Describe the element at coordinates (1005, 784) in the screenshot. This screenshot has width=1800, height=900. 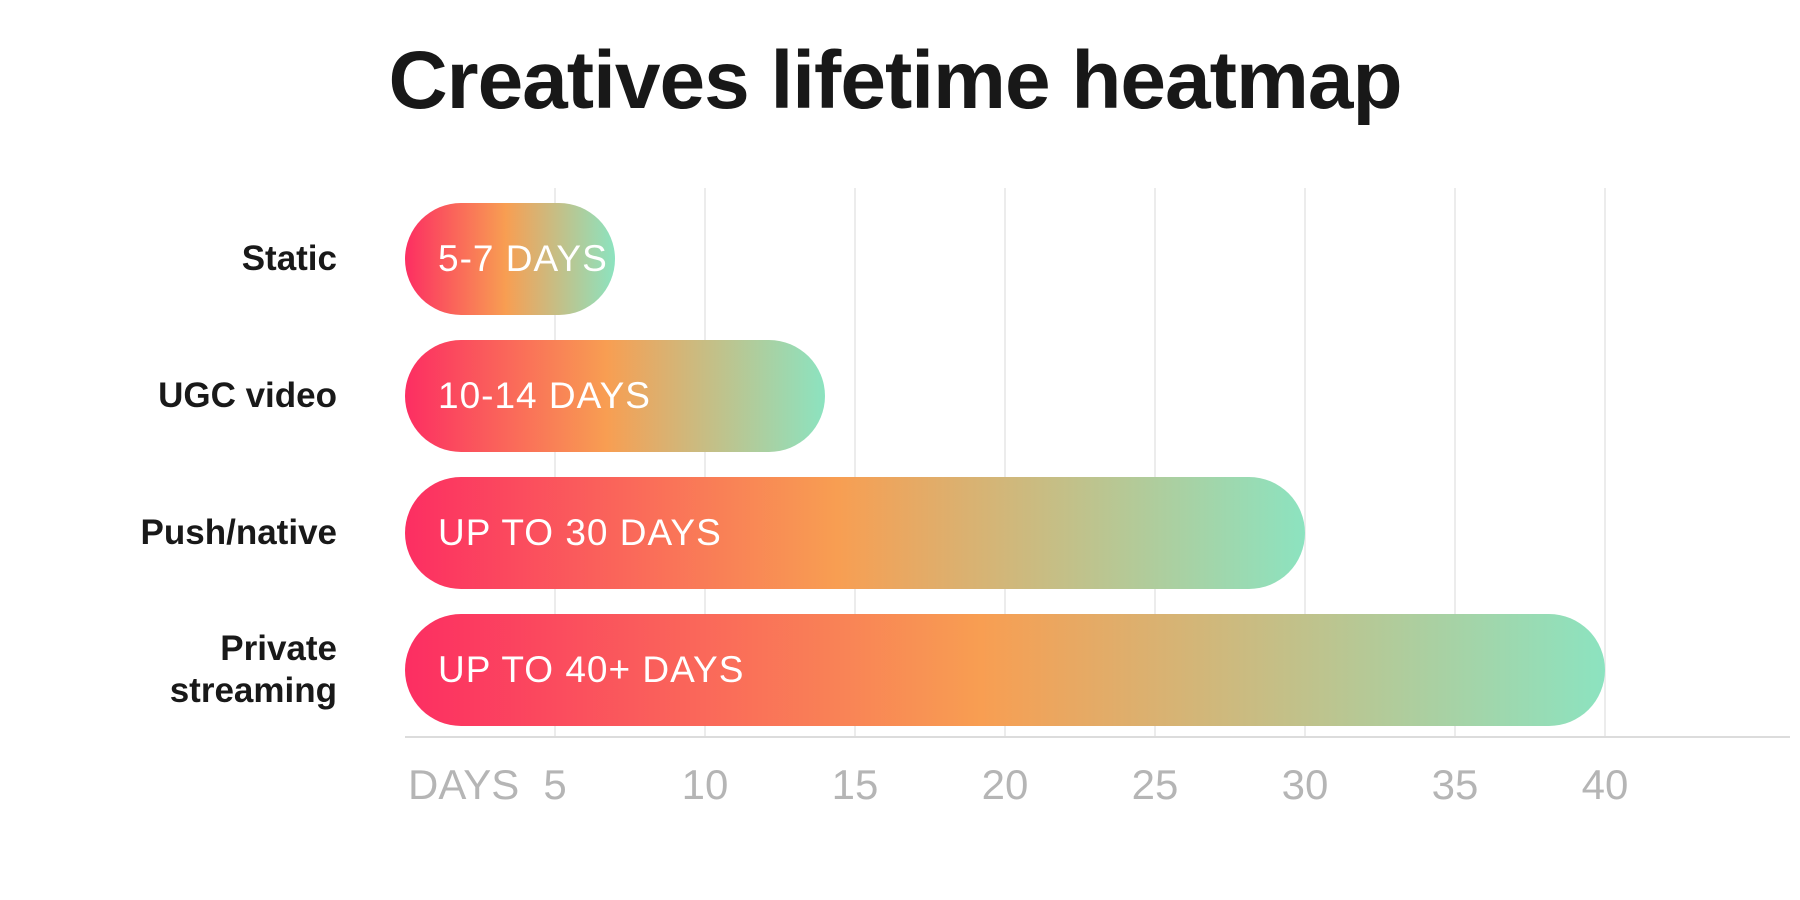
I see `x-tick-label-20: 20` at that location.